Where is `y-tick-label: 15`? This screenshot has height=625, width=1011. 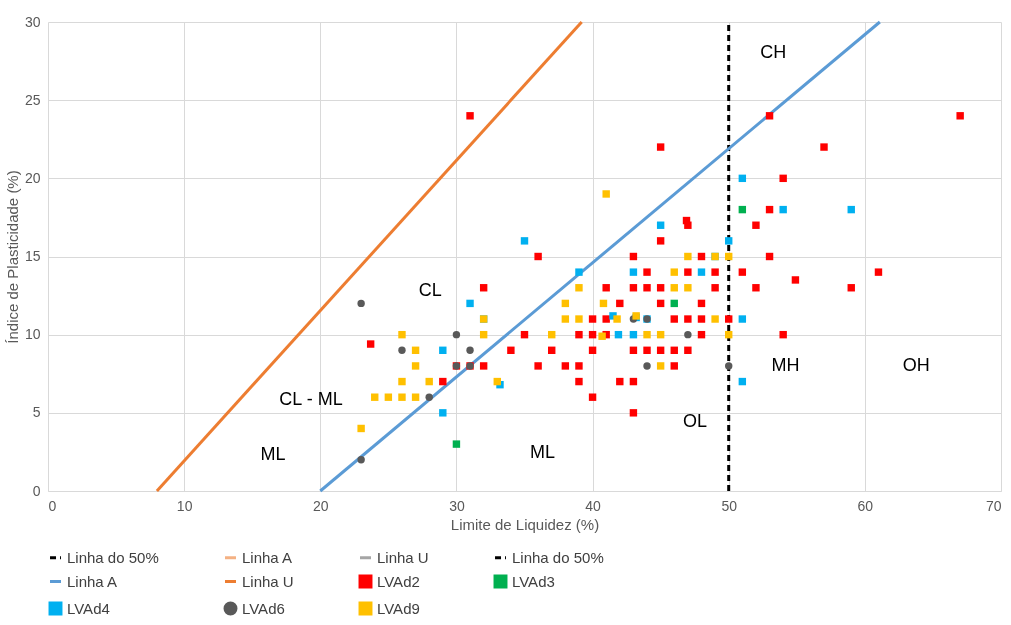
y-tick-label: 15 is located at coordinates (32, 256).